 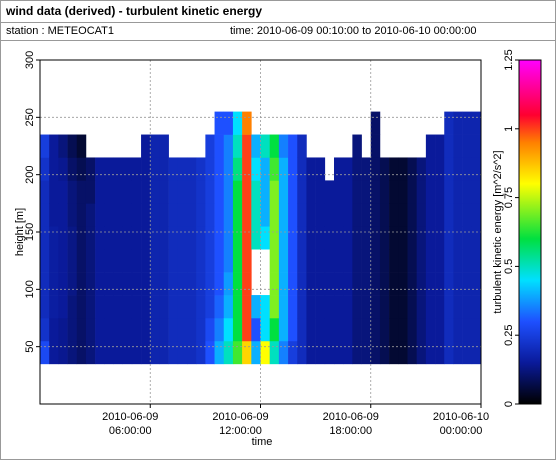 I want to click on x-axis-label: time, so click(x=262, y=442).